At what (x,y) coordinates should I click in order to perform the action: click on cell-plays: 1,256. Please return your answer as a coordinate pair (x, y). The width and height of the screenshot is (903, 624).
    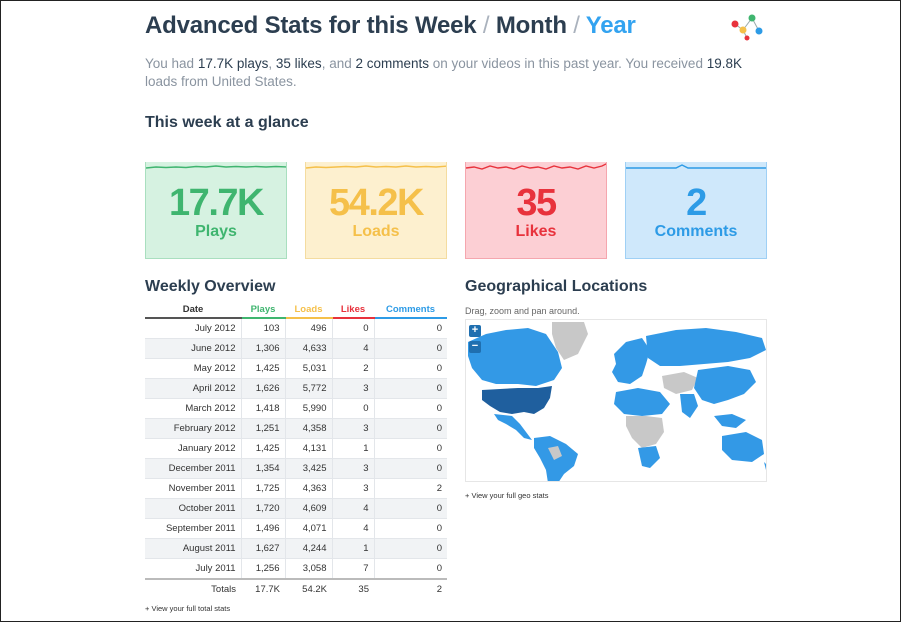
    Looking at the image, I should click on (263, 569).